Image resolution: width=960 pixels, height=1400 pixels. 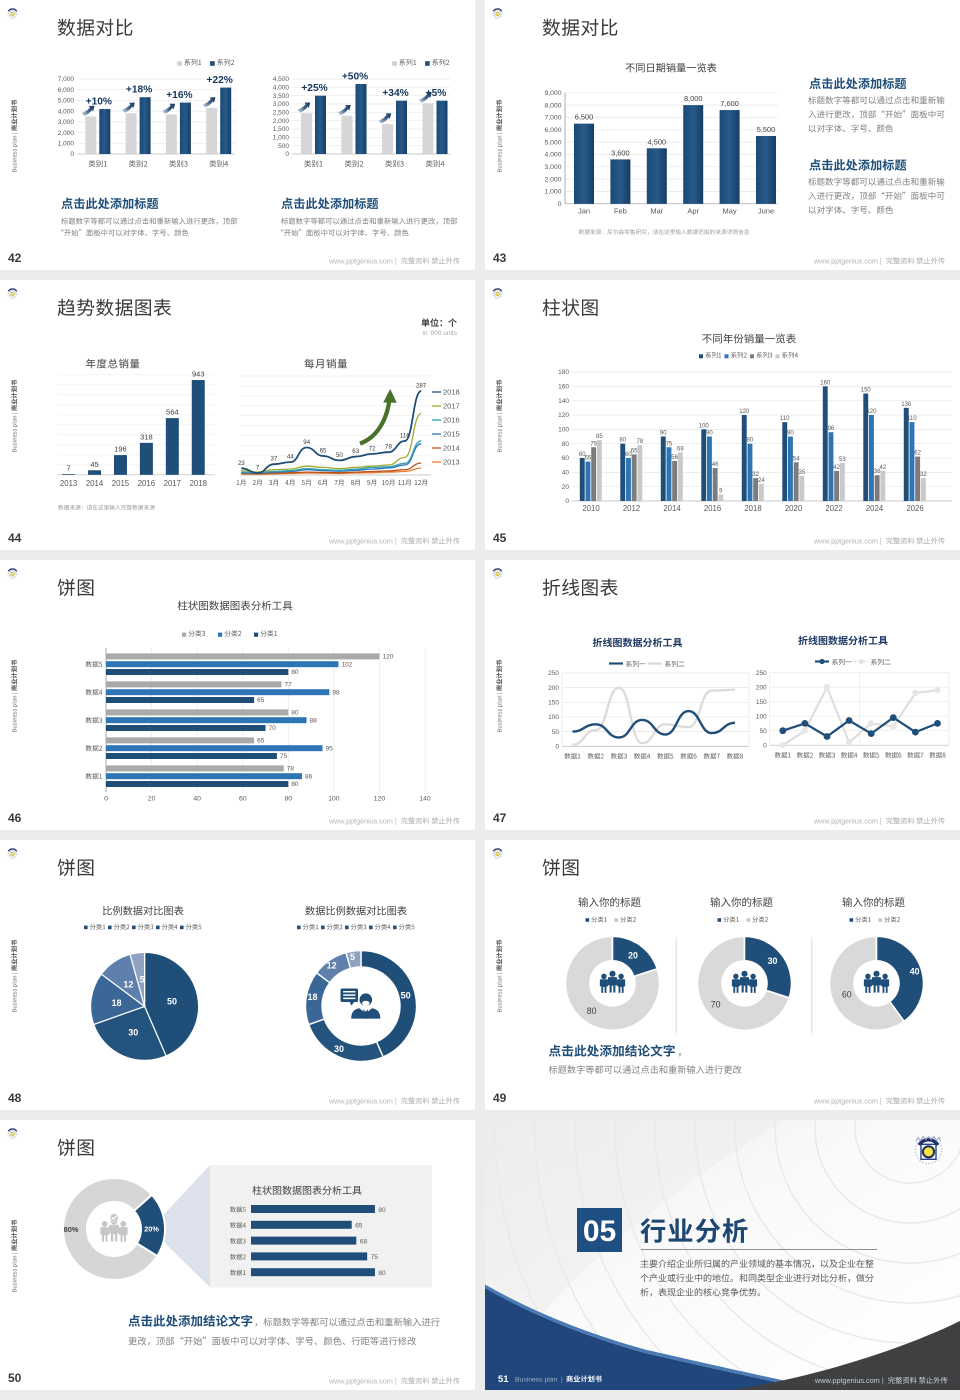 I want to click on svg-text: 2,500, so click(x=281, y=113).